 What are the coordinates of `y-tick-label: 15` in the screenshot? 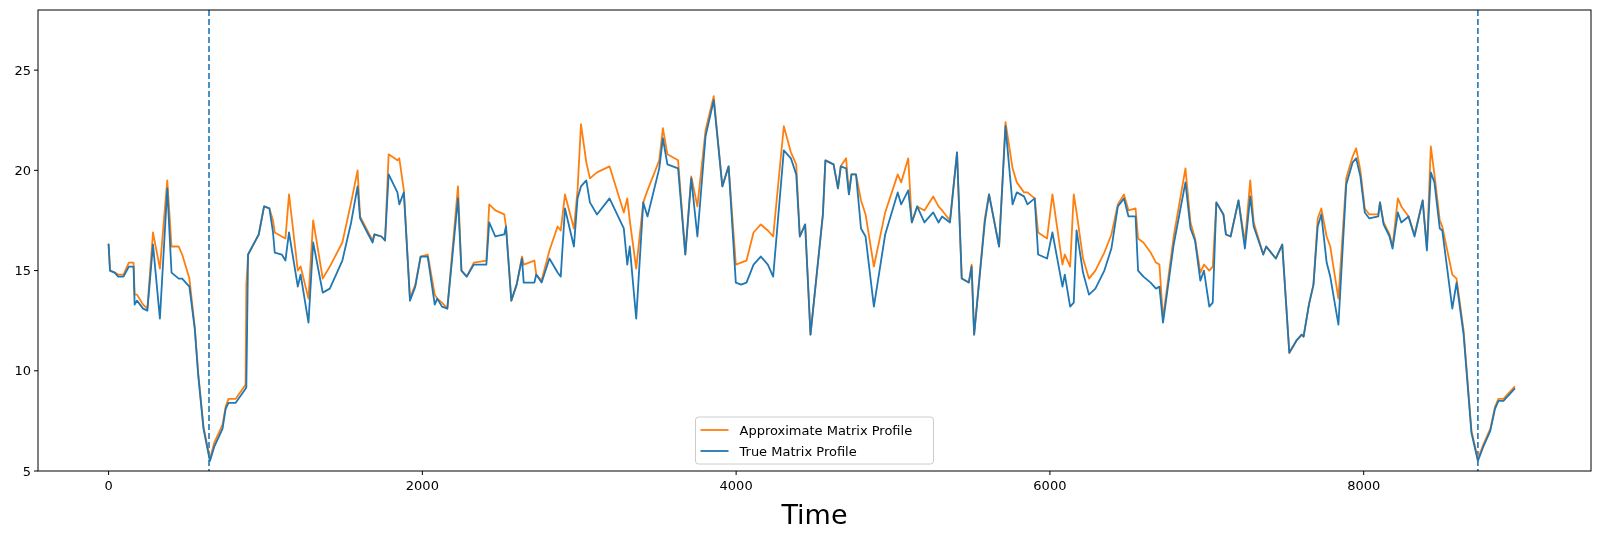 It's located at (22, 271).